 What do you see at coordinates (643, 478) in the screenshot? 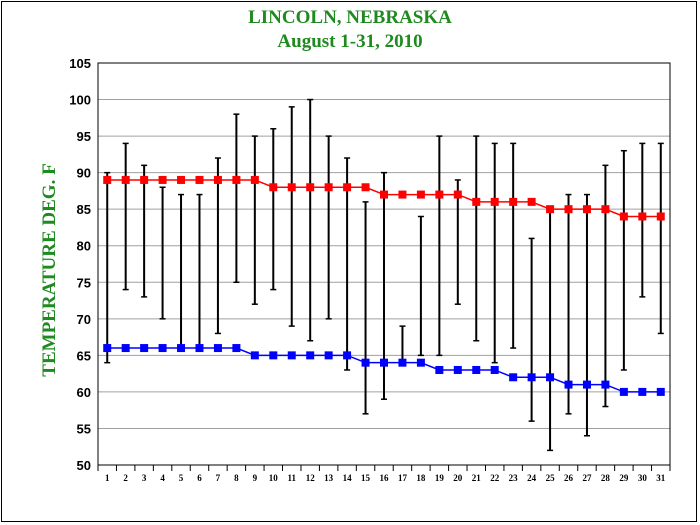
I see `x-tick-label: 30` at bounding box center [643, 478].